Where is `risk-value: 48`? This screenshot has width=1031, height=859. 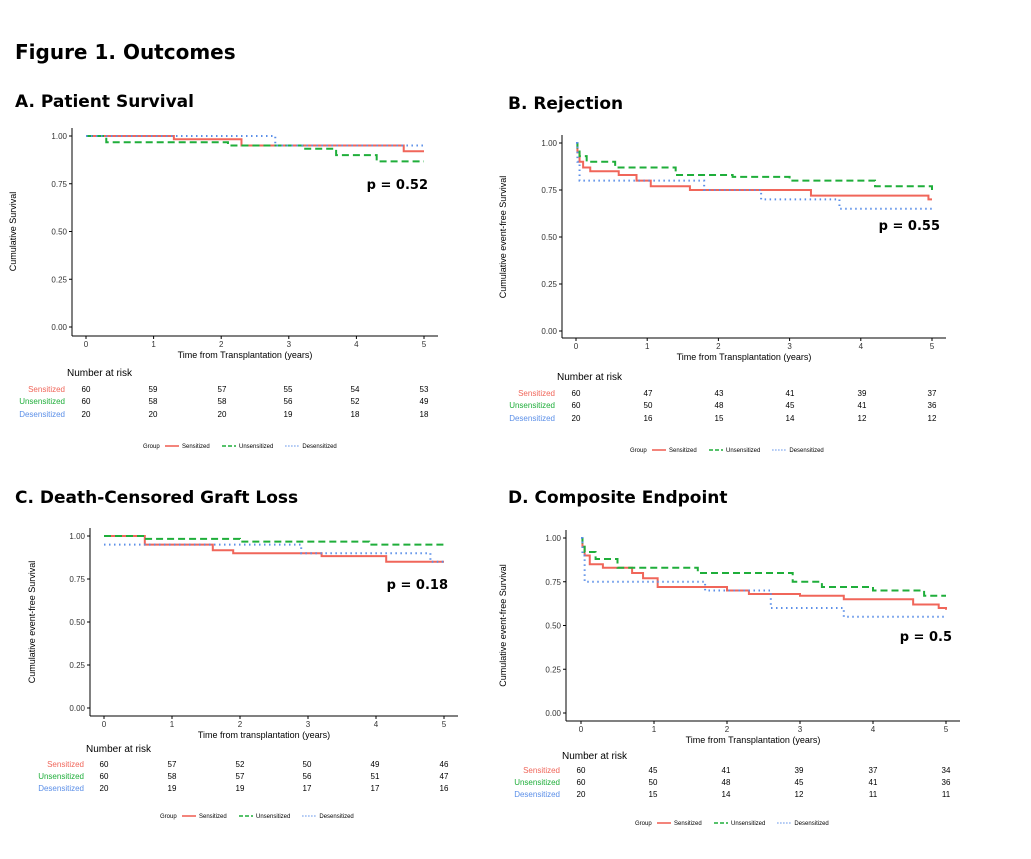 risk-value: 48 is located at coordinates (719, 405).